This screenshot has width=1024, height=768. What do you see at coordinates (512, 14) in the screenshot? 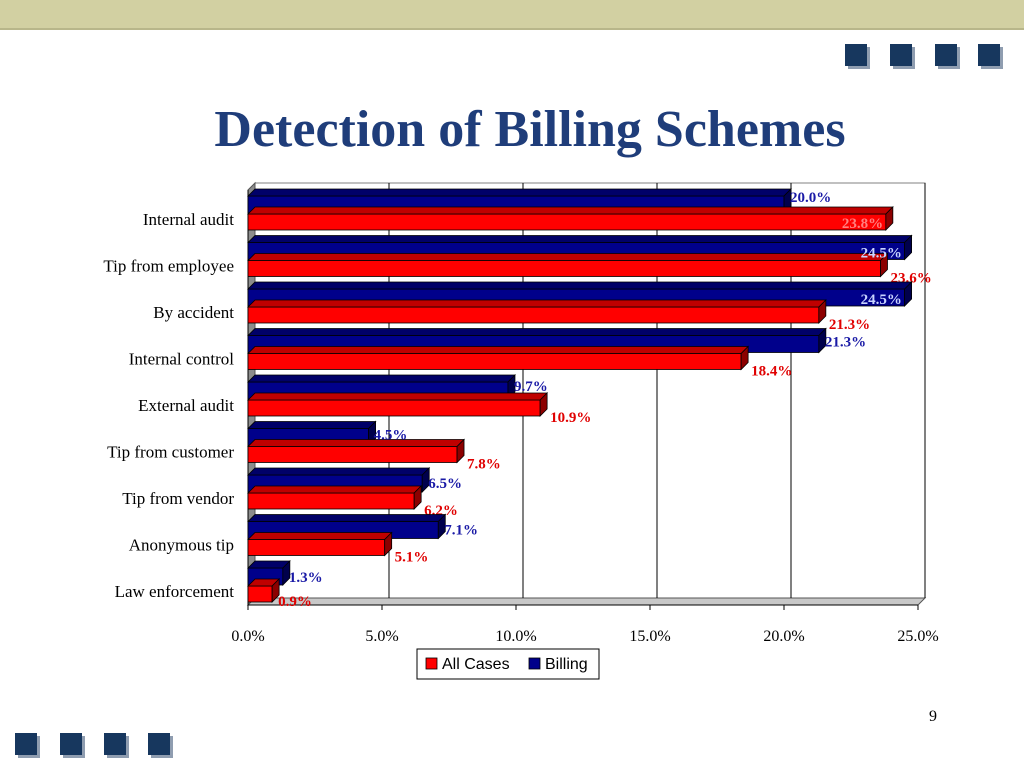
I see `top-band` at bounding box center [512, 14].